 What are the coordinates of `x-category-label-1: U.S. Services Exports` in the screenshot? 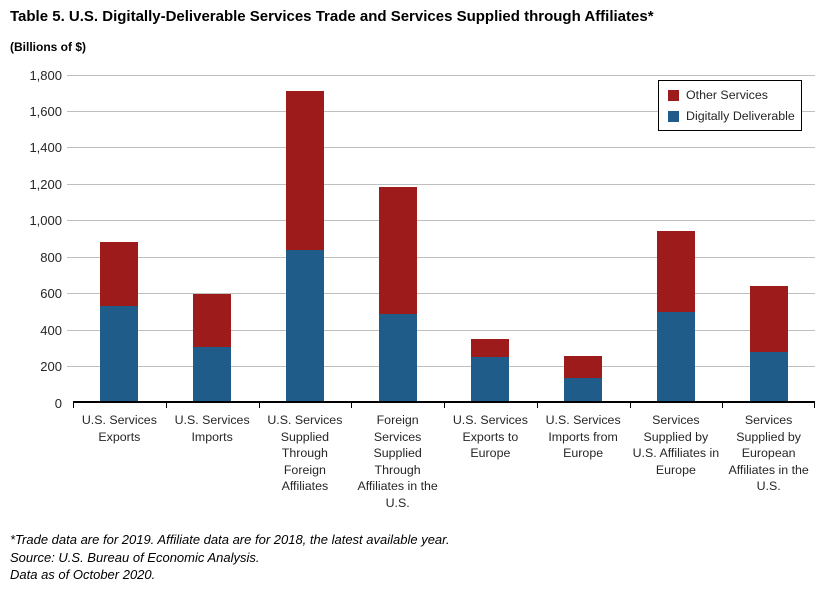 It's located at (119, 428).